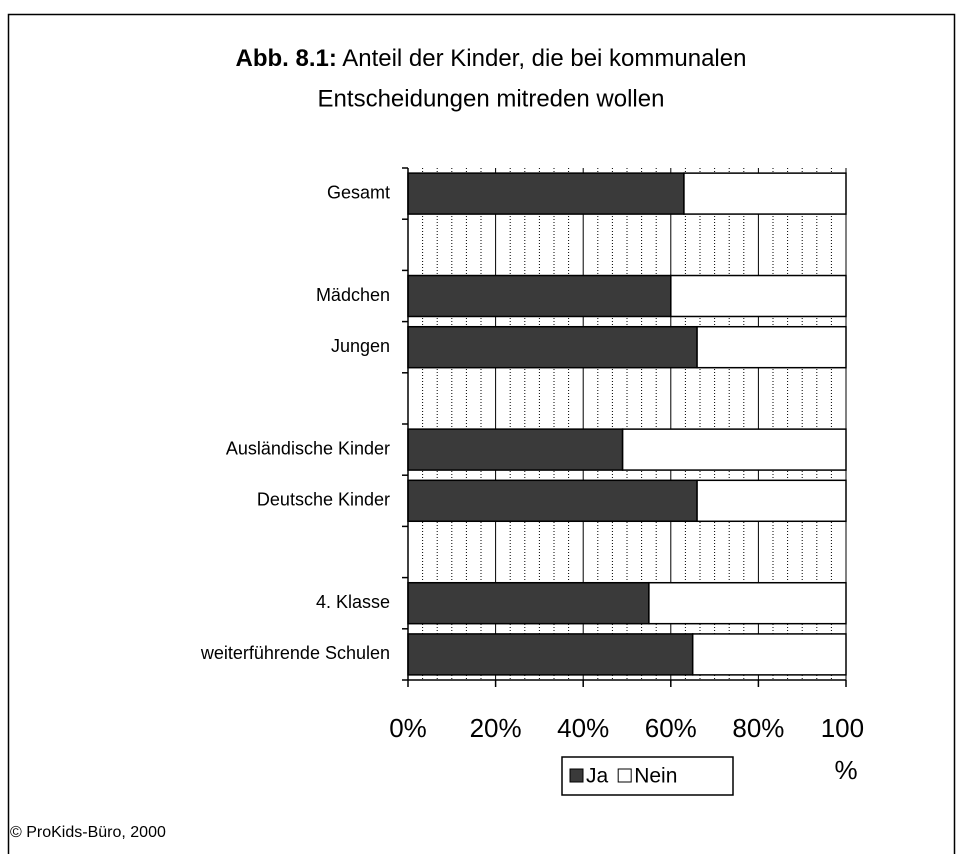  What do you see at coordinates (758, 728) in the screenshot?
I see `x-tick-label: 80%` at bounding box center [758, 728].